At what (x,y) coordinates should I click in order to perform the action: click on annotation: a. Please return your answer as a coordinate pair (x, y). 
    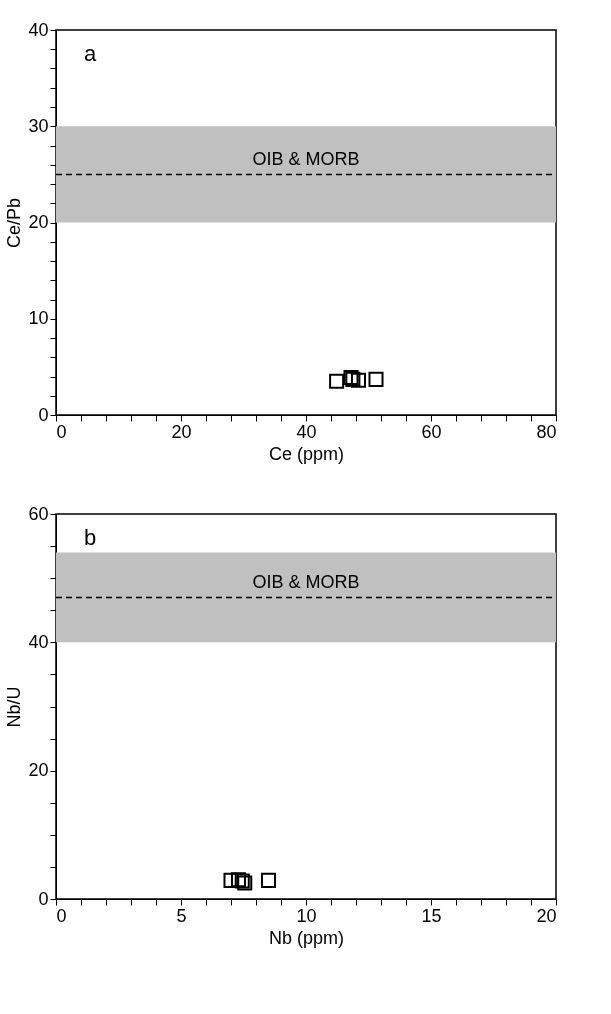
    Looking at the image, I should click on (90, 53).